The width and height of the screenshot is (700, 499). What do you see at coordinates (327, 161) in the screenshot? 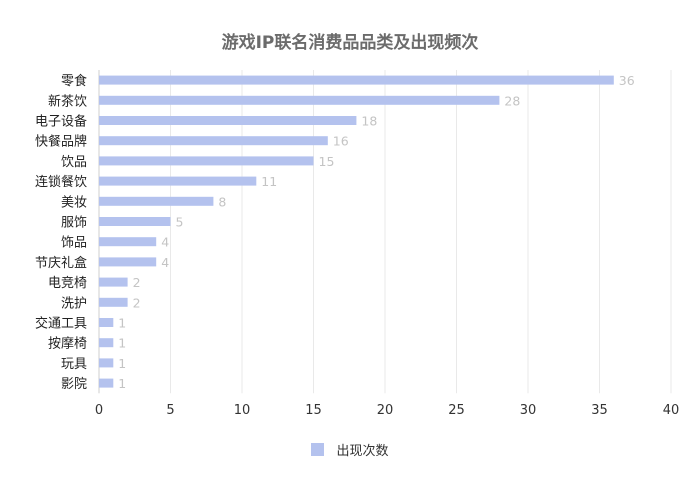
I see `data-label: 15` at bounding box center [327, 161].